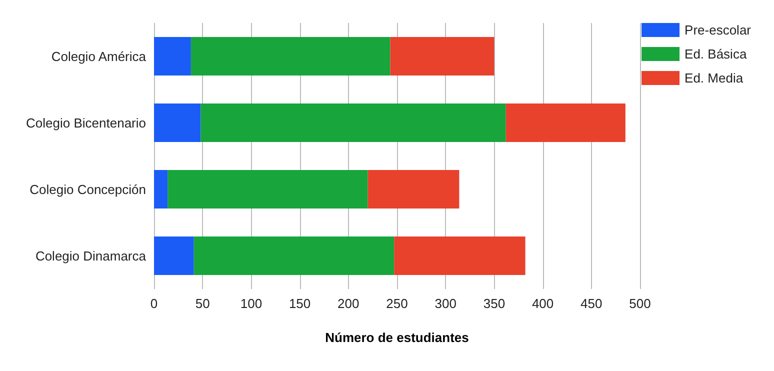 This screenshot has height=371, width=774. What do you see at coordinates (591, 303) in the screenshot?
I see `x-tick-label: 450` at bounding box center [591, 303].